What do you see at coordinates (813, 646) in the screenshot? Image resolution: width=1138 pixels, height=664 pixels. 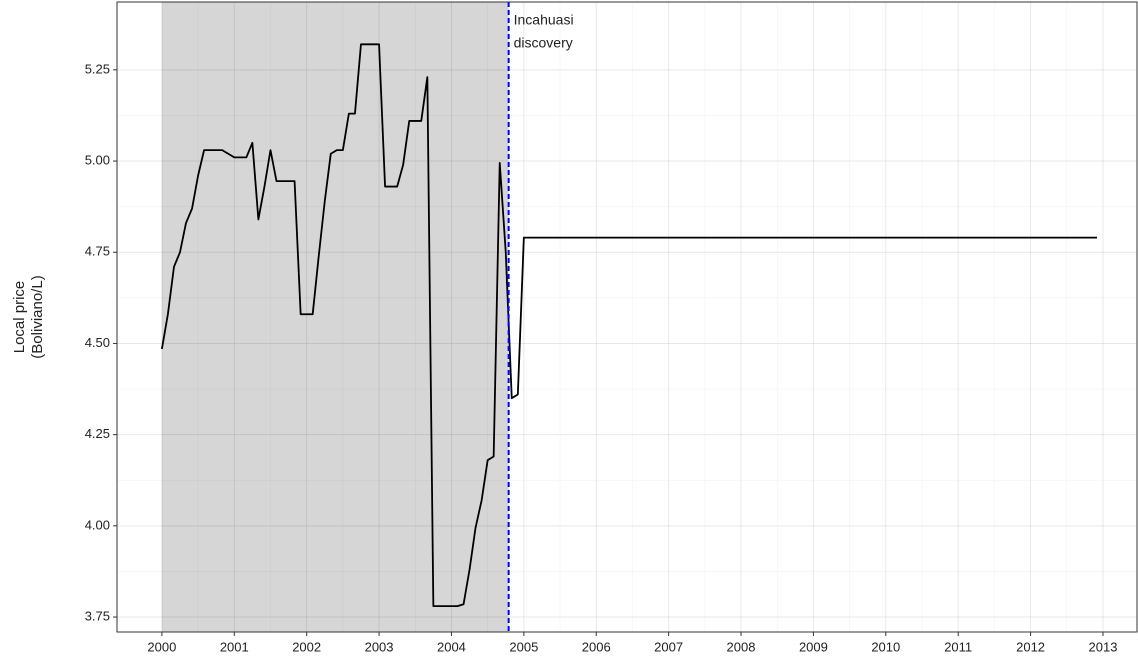 I see `x-tick-label: 2009` at bounding box center [813, 646].